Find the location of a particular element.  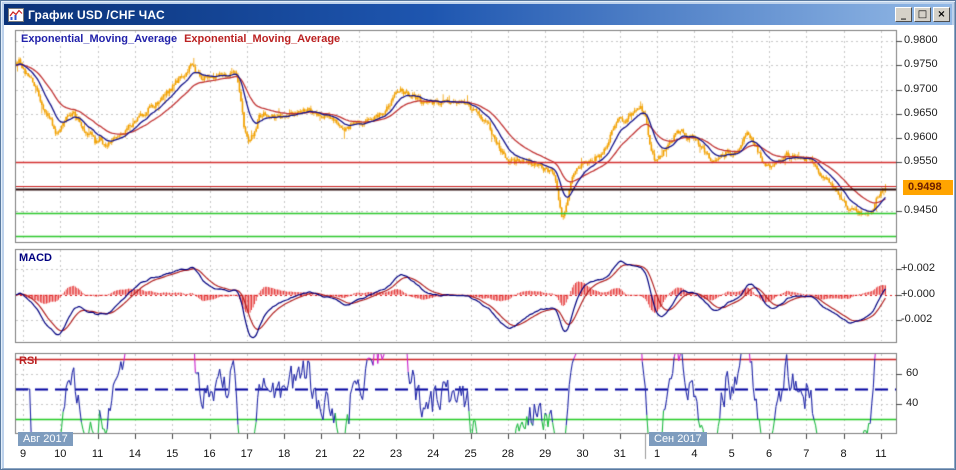

macd-tick-label: -0.002 is located at coordinates (917, 319).